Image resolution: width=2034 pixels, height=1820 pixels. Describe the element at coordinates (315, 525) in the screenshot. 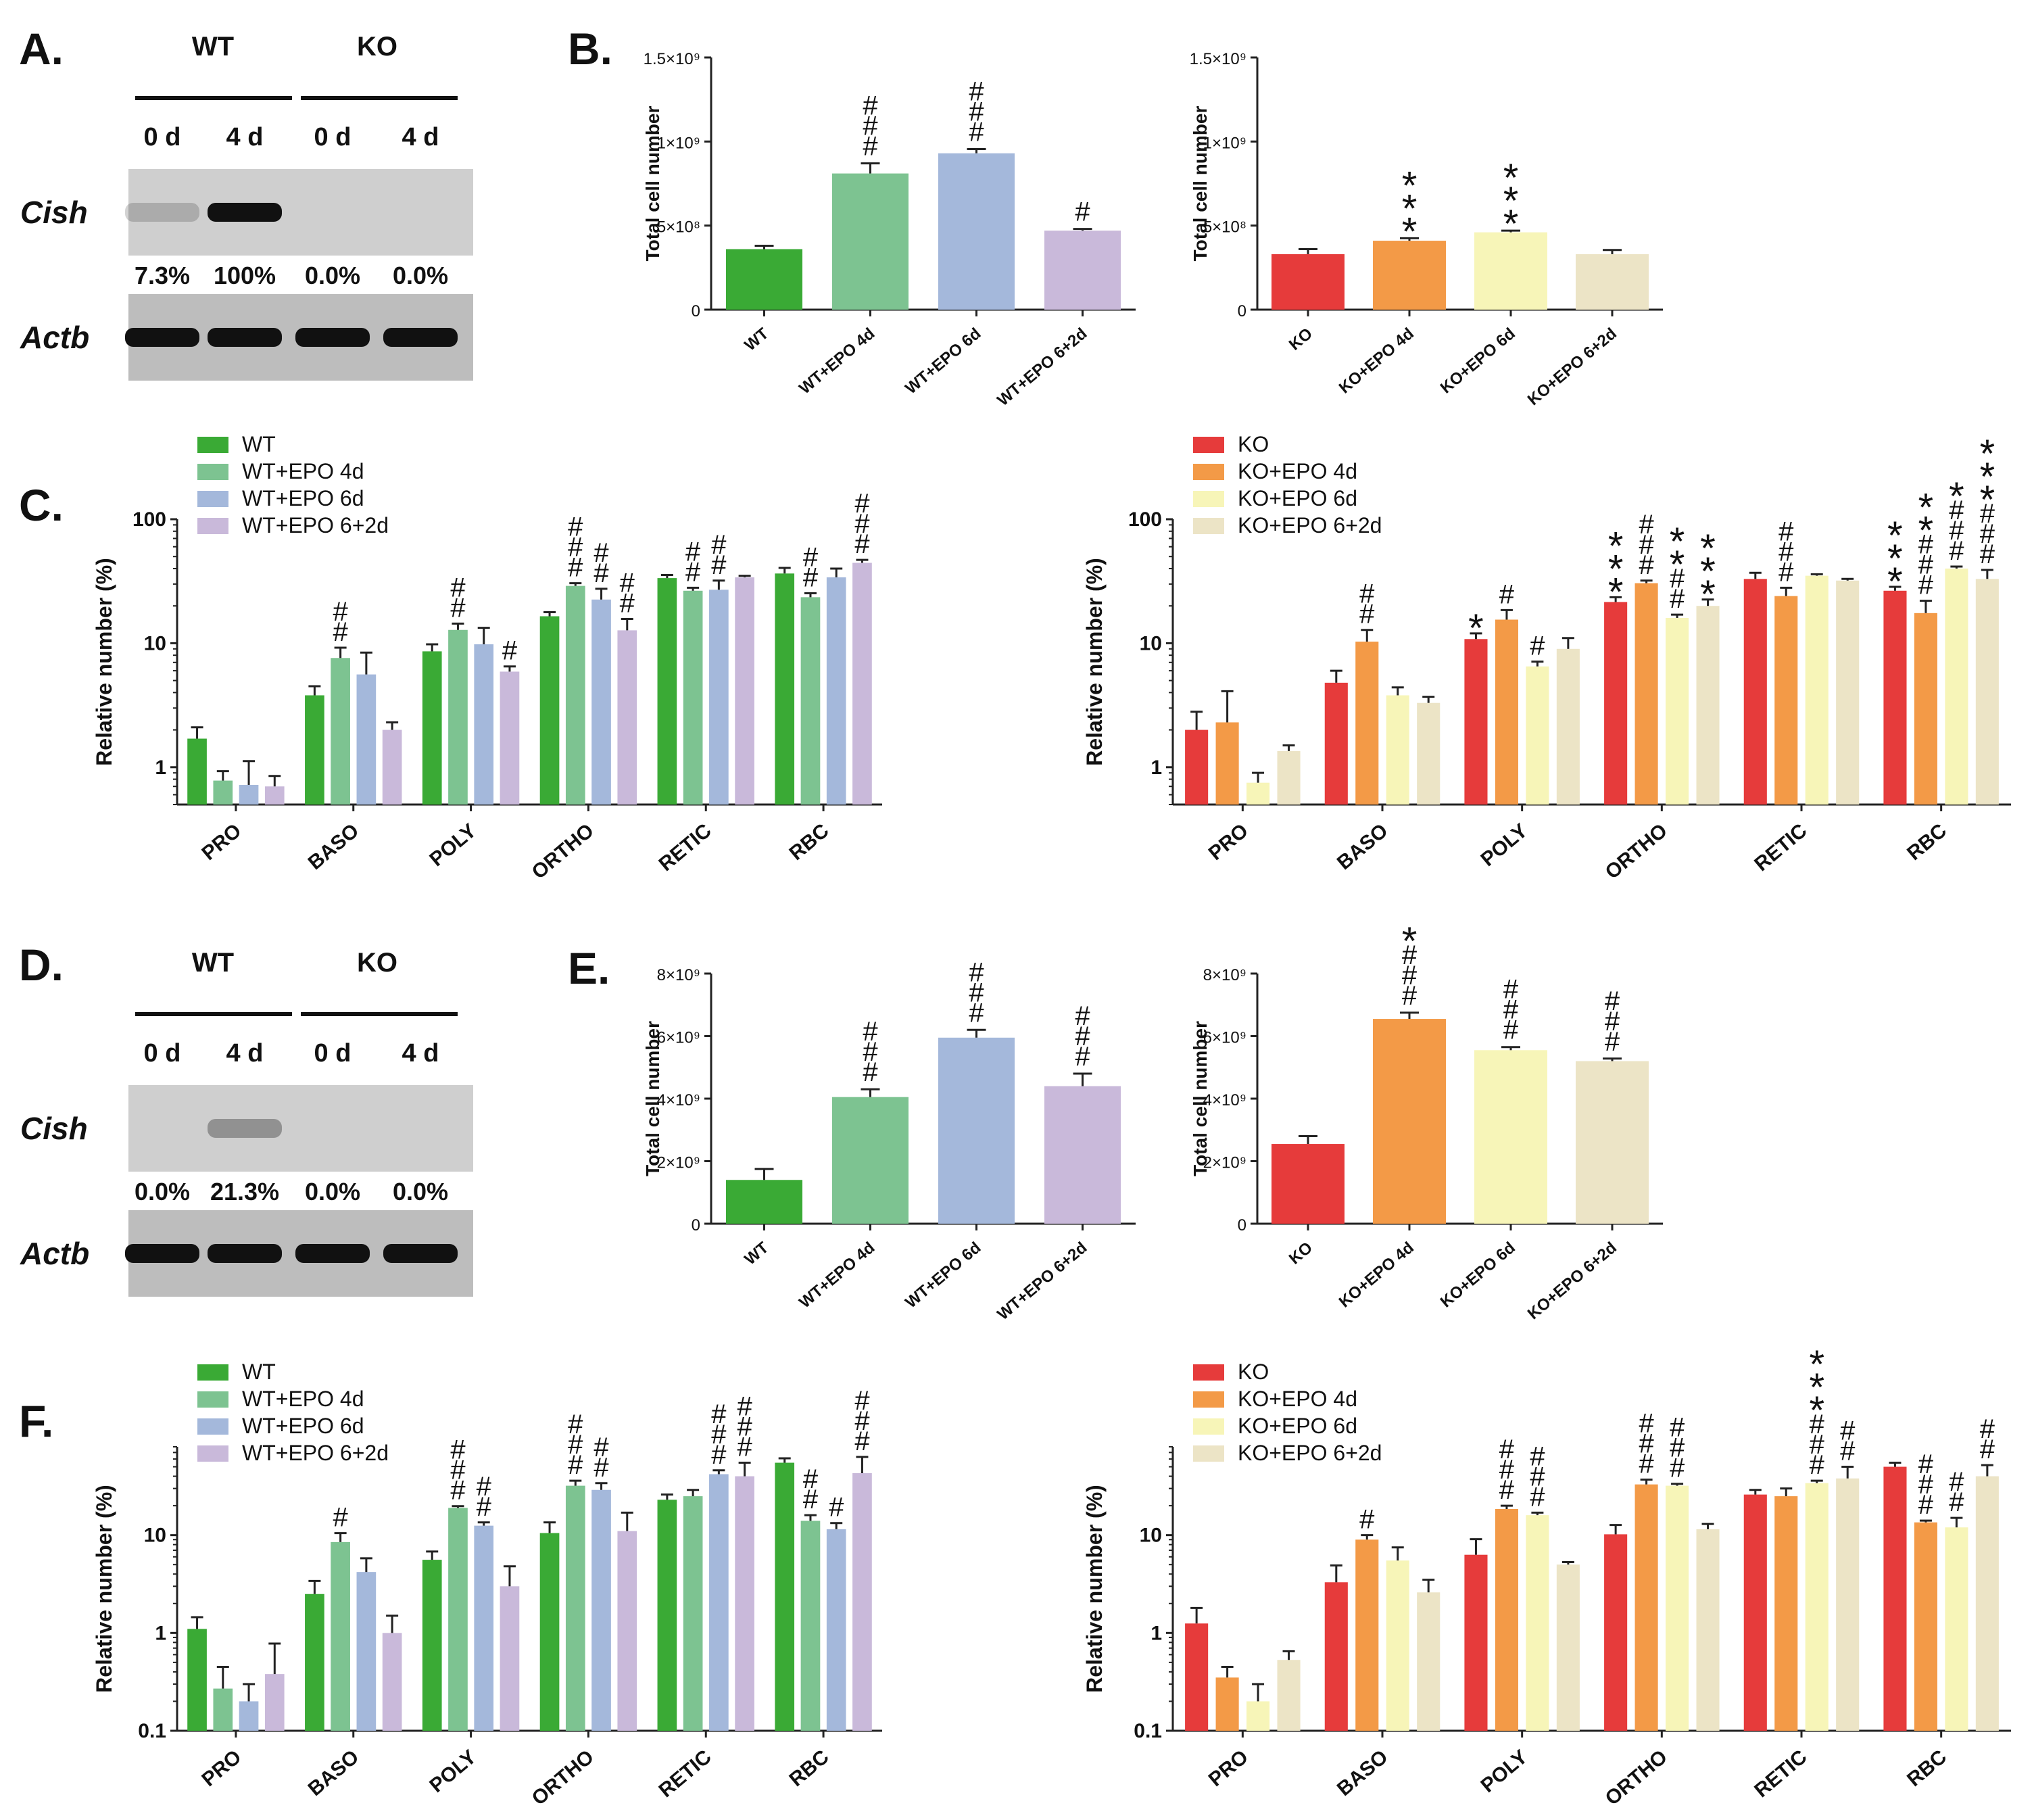

I see `legend-label: WT+EPO 6+2d` at that location.